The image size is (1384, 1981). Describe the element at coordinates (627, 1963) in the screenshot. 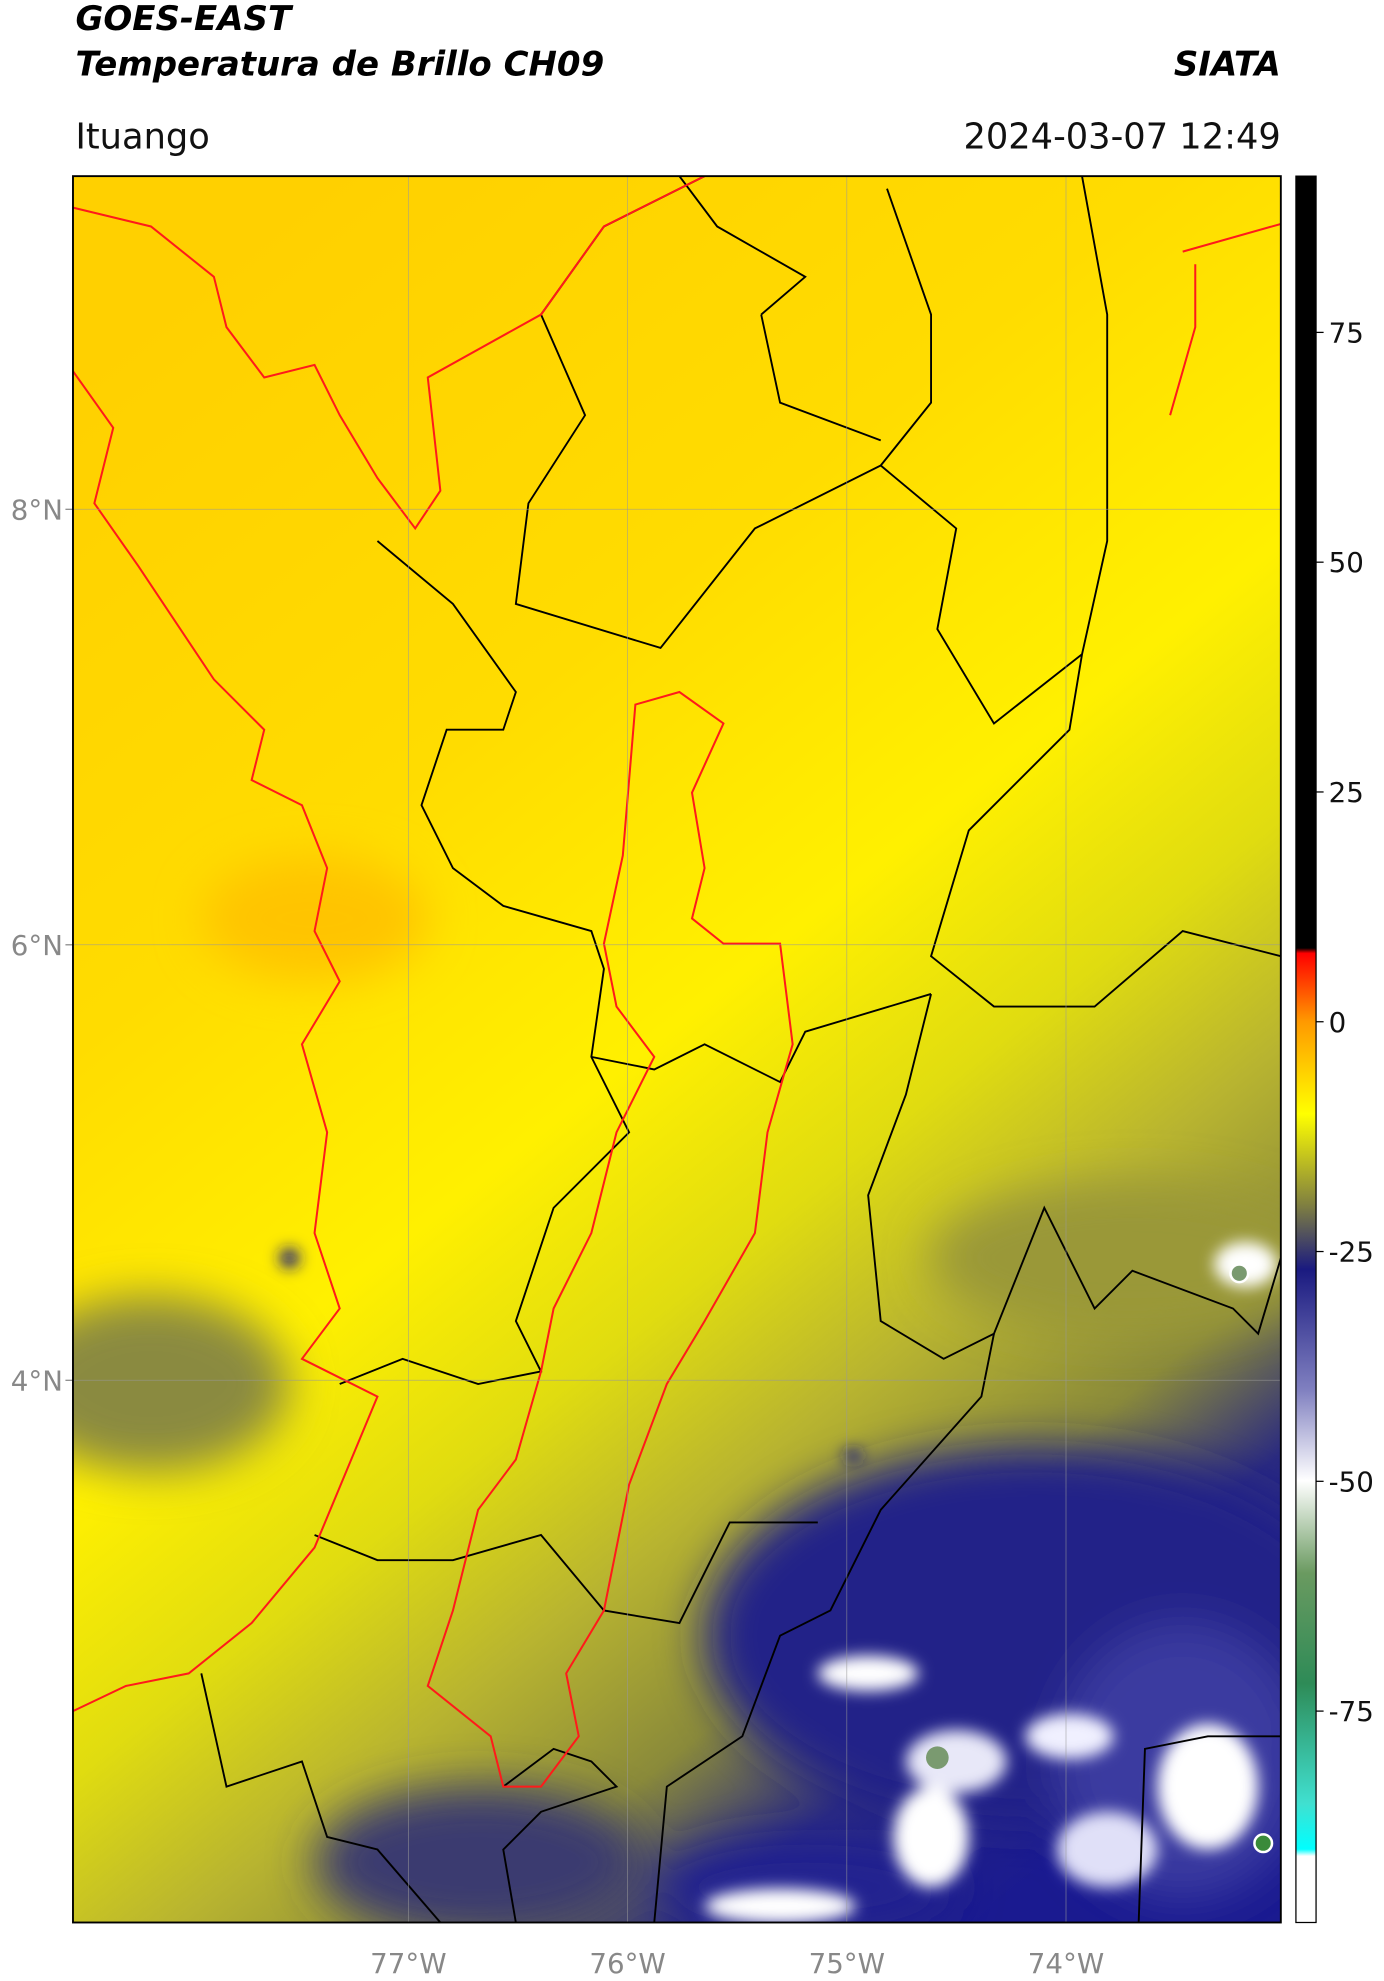

I see `lon-tick-label: 76°W` at that location.